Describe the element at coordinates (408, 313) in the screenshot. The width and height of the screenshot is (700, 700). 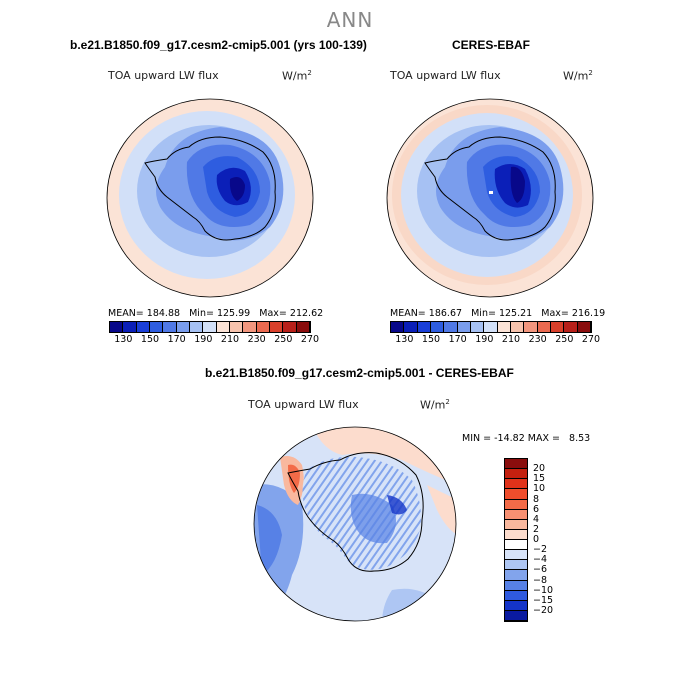
I see `panel-obs-mean-label: MEAN=` at that location.